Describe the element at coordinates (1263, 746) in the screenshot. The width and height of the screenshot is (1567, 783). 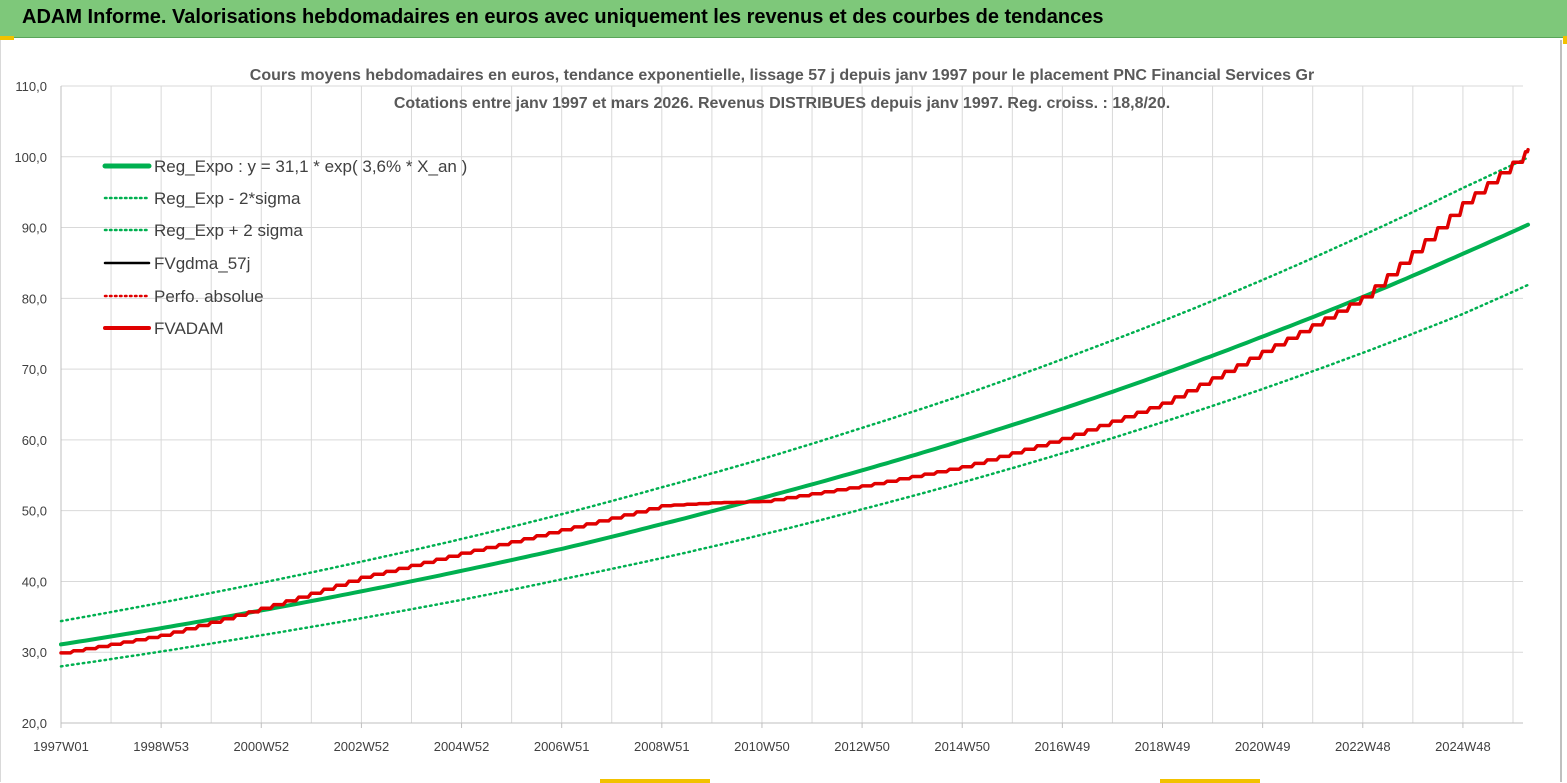
I see `x-tick-label: 2020W49` at that location.